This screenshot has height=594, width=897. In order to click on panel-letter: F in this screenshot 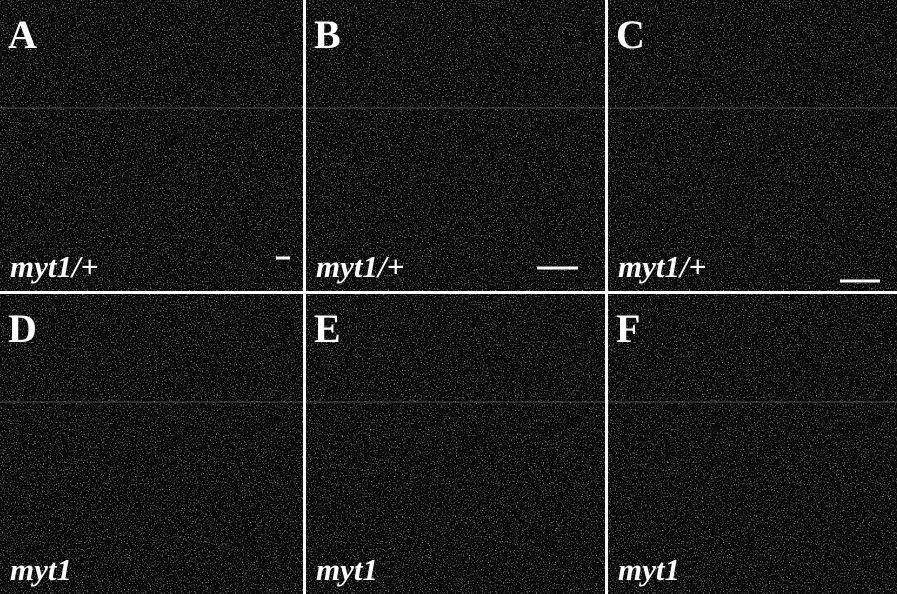, I will do `click(628, 328)`.